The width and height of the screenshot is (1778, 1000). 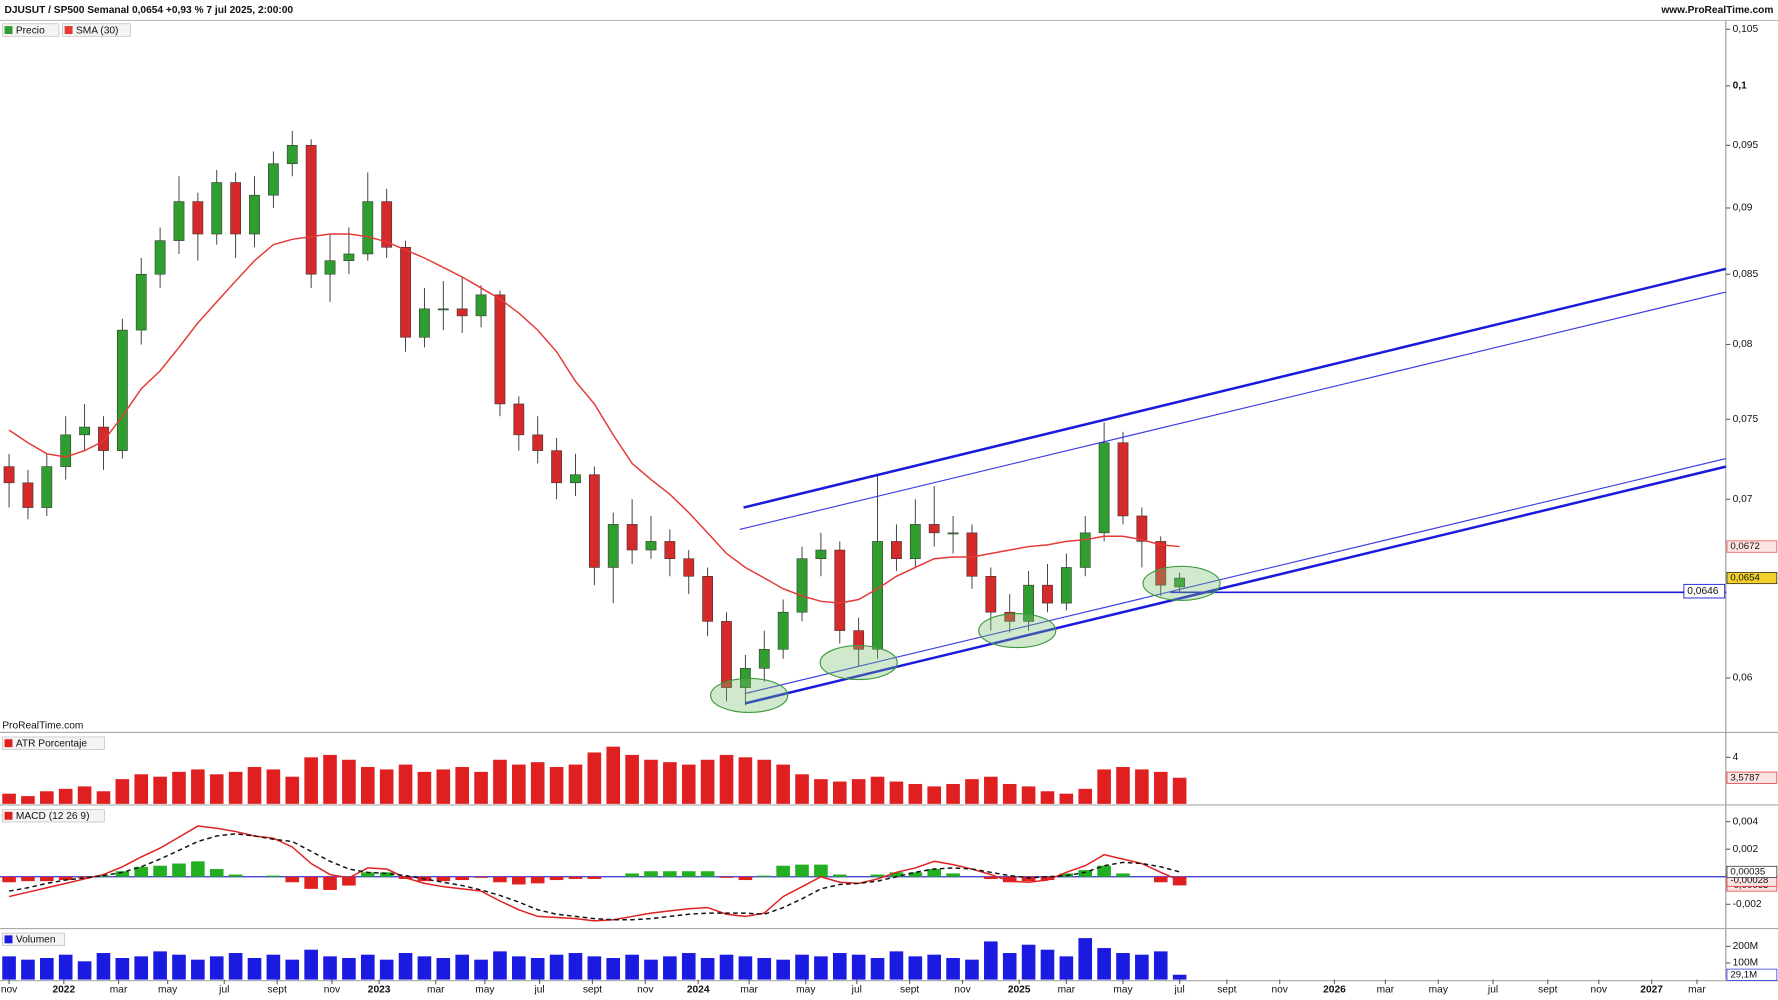 I want to click on y-tick-label: 0,08, so click(x=1743, y=344).